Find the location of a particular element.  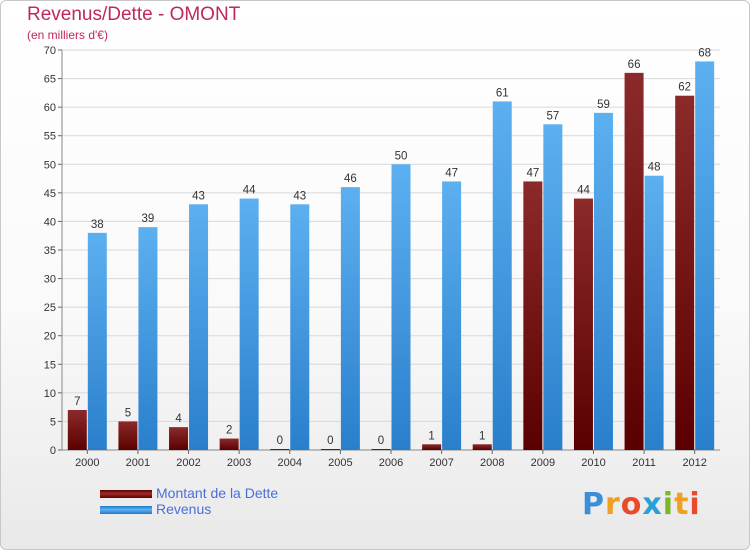

logo-letter: P is located at coordinates (593, 504).